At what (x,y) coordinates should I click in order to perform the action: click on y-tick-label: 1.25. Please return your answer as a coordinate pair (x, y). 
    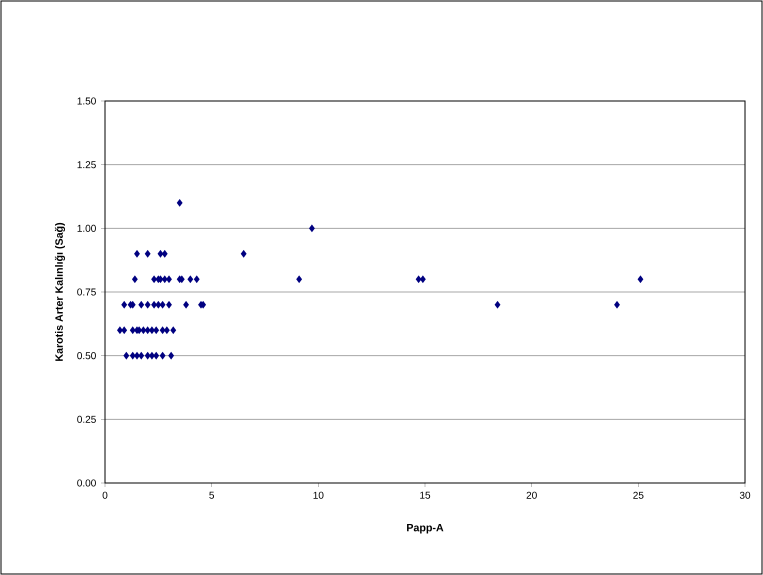
    Looking at the image, I should click on (87, 164).